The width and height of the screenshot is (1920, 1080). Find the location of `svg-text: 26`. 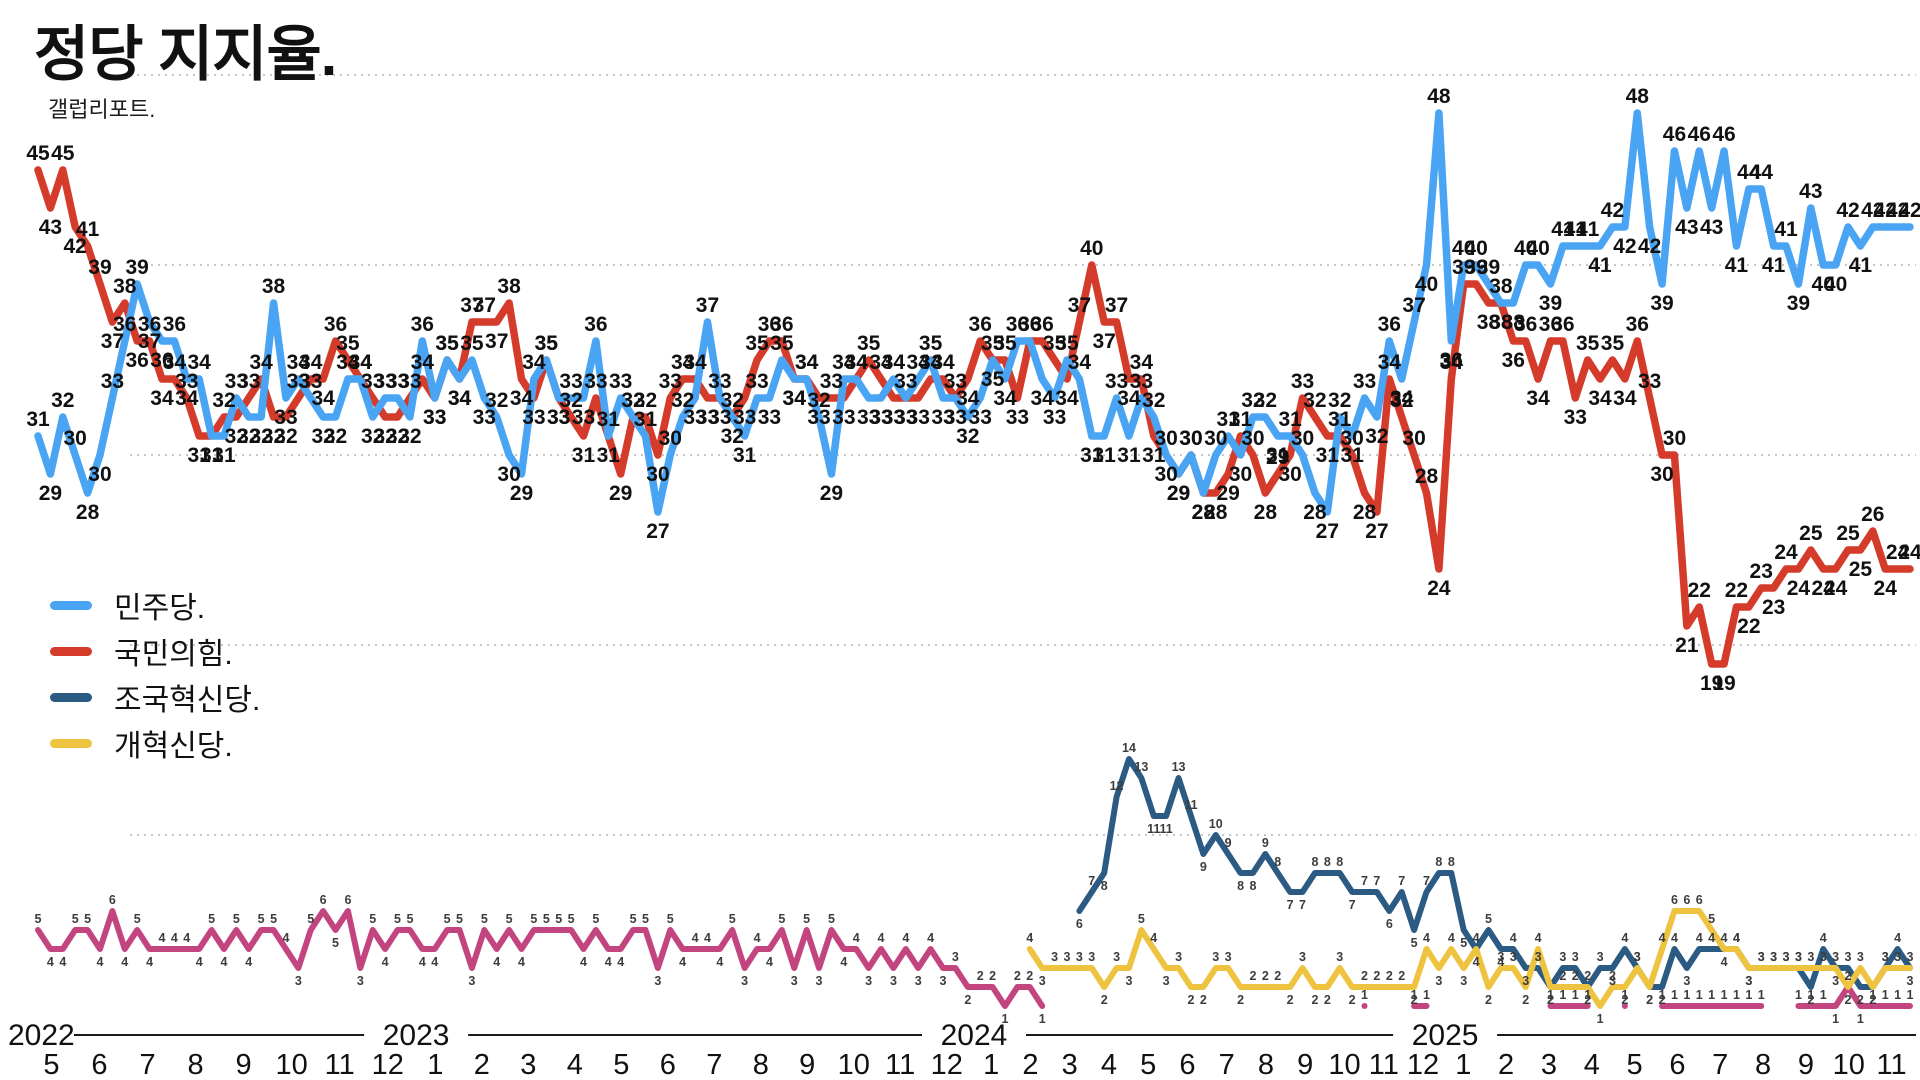

svg-text: 26 is located at coordinates (1872, 514).